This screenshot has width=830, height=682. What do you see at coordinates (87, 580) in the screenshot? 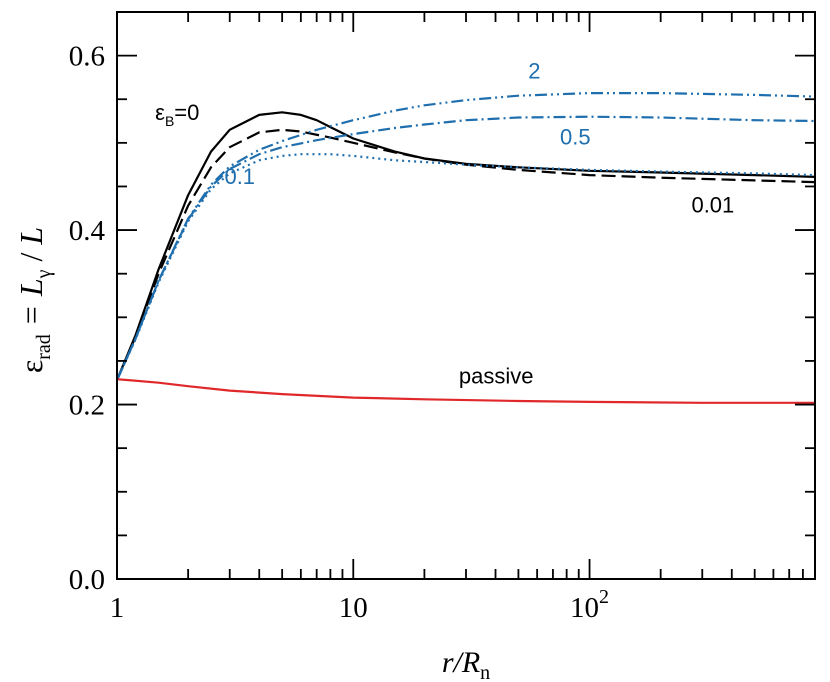
I see `y-tick-label: 0.0` at bounding box center [87, 580].